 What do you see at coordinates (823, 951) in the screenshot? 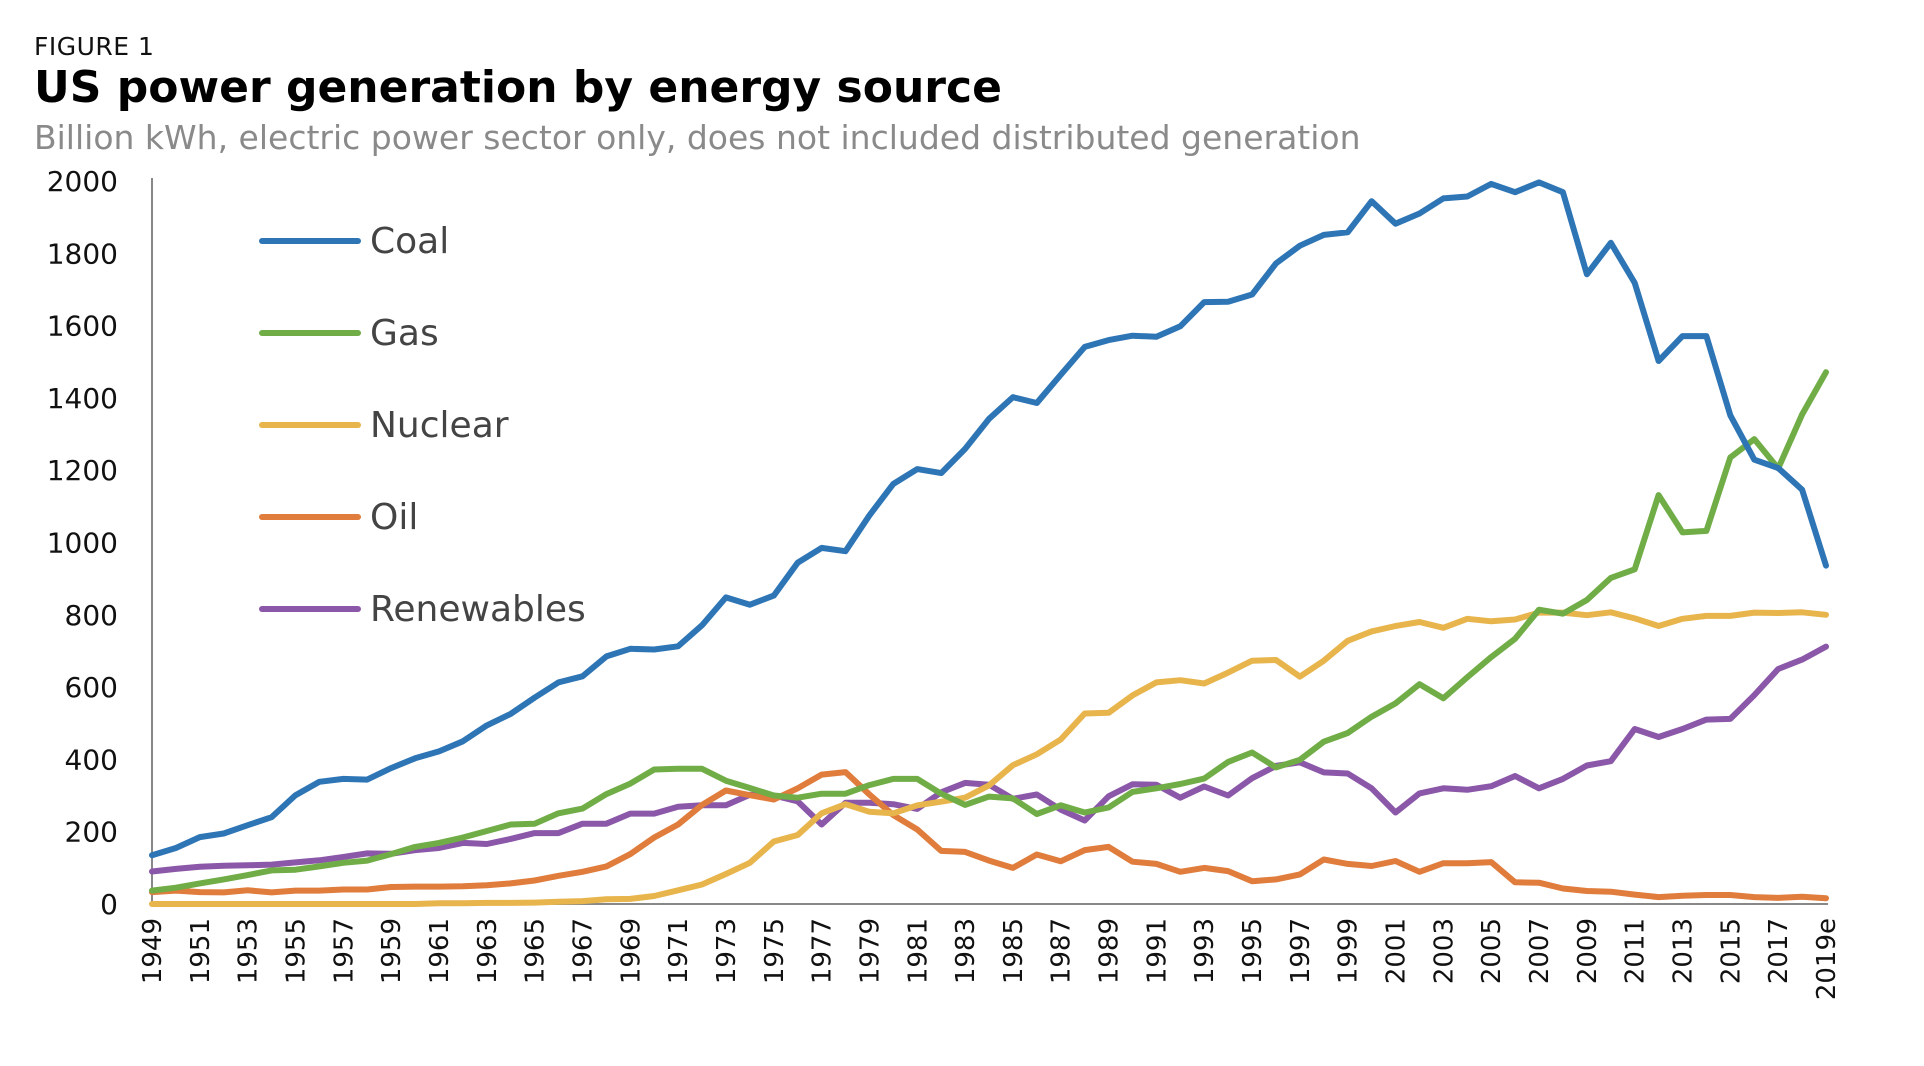
I see `x-tick-label: 1977` at bounding box center [823, 951].